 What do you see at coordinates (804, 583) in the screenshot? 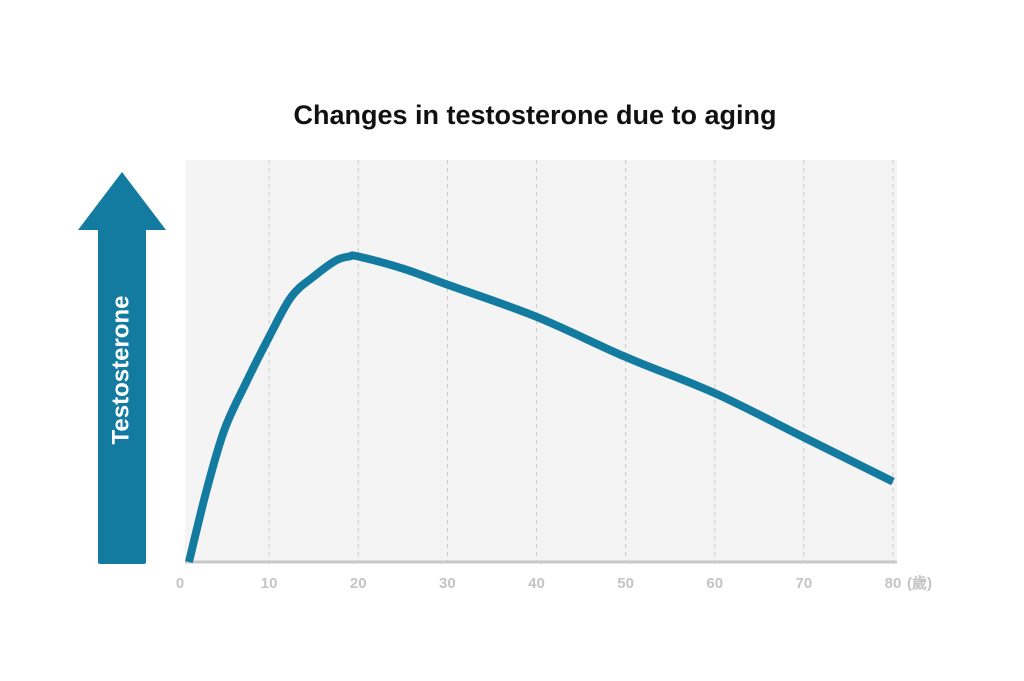
I see `x-tick-label: 70` at bounding box center [804, 583].